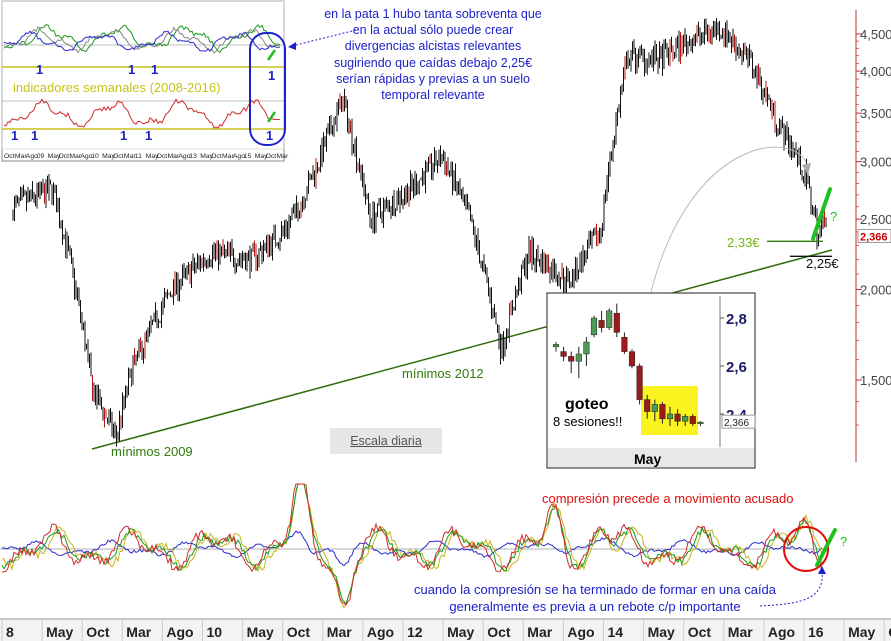 The image size is (891, 641). I want to click on price-axis-tick-label: 3,500, so click(875, 113).